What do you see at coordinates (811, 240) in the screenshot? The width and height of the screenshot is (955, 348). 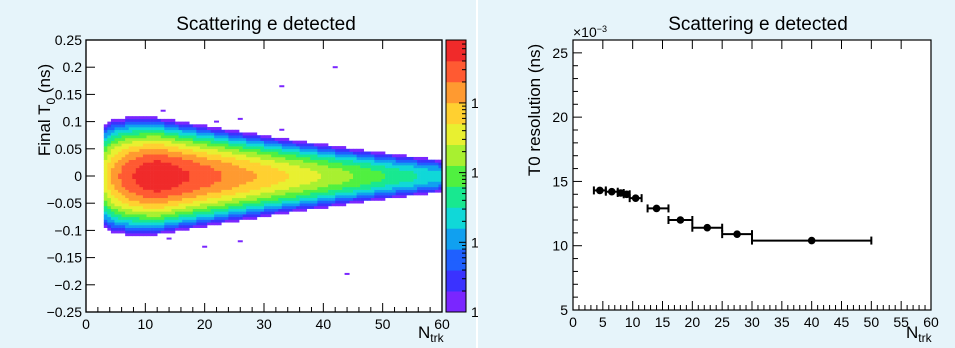 I see `data-point` at bounding box center [811, 240].